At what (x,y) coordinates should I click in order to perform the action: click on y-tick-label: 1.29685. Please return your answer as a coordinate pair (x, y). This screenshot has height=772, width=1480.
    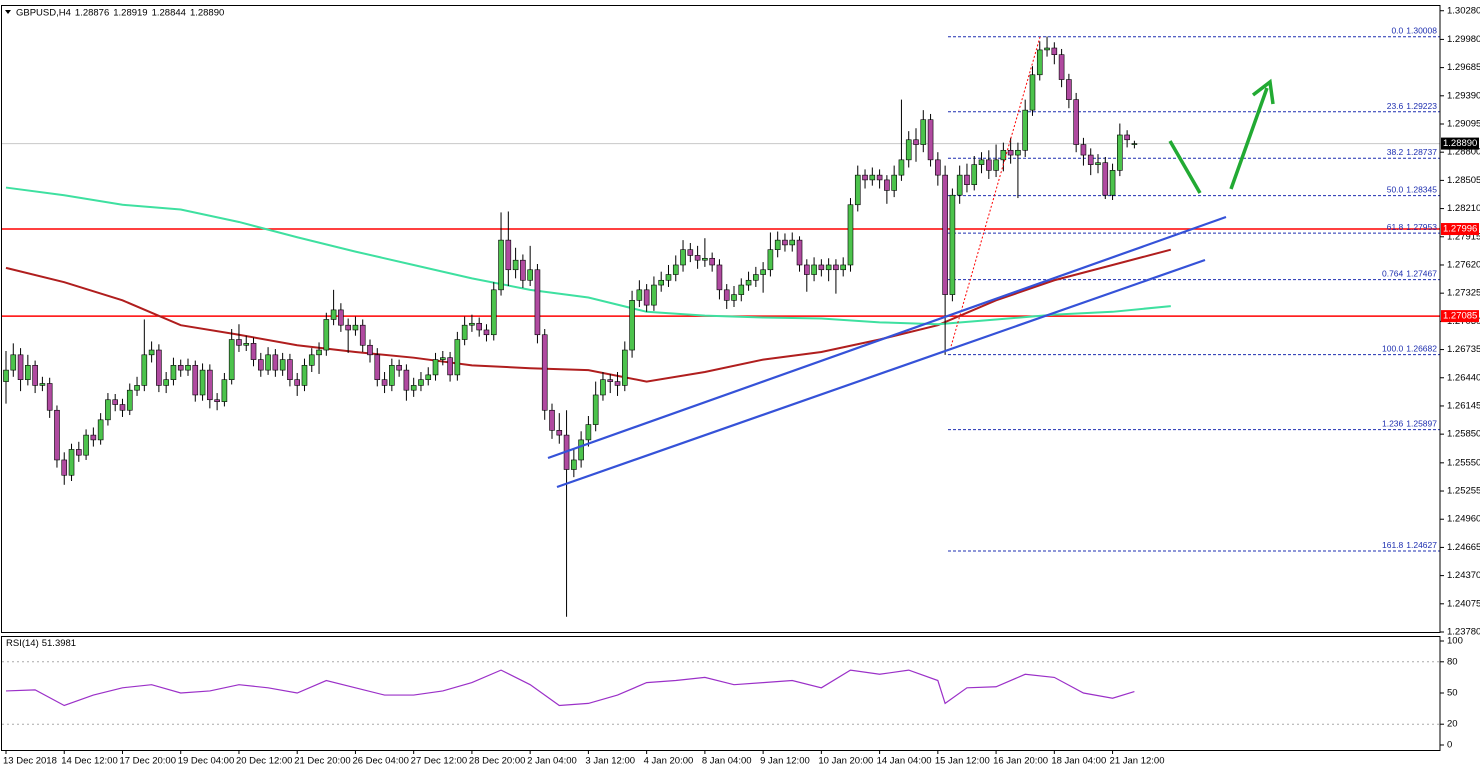
    Looking at the image, I should click on (1463, 67).